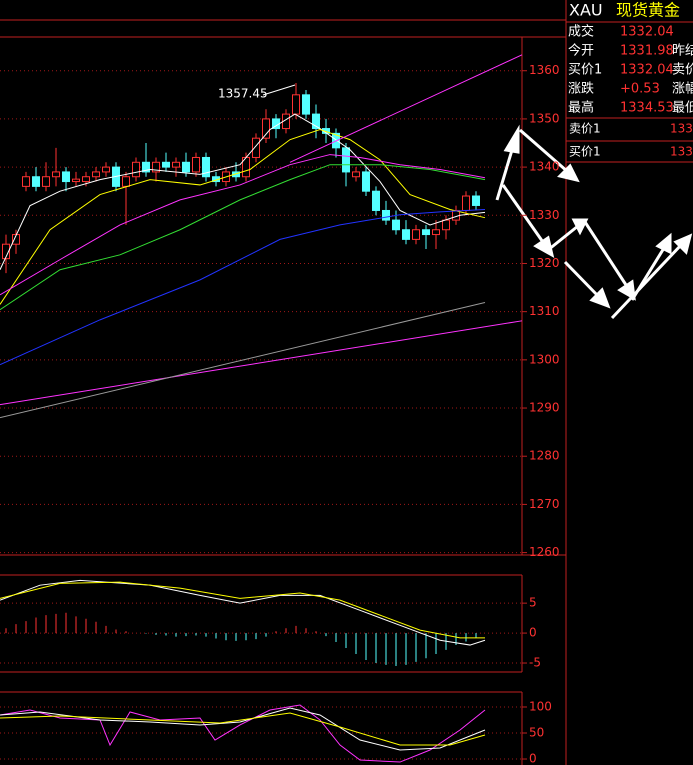 The image size is (693, 765). I want to click on order-label: 卖价1, so click(585, 129).